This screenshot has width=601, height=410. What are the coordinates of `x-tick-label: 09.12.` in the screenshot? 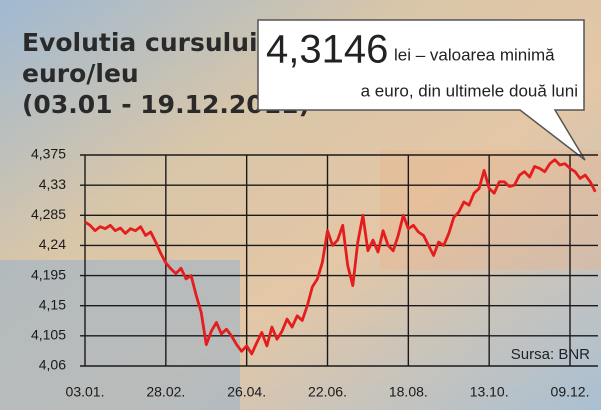 It's located at (570, 392).